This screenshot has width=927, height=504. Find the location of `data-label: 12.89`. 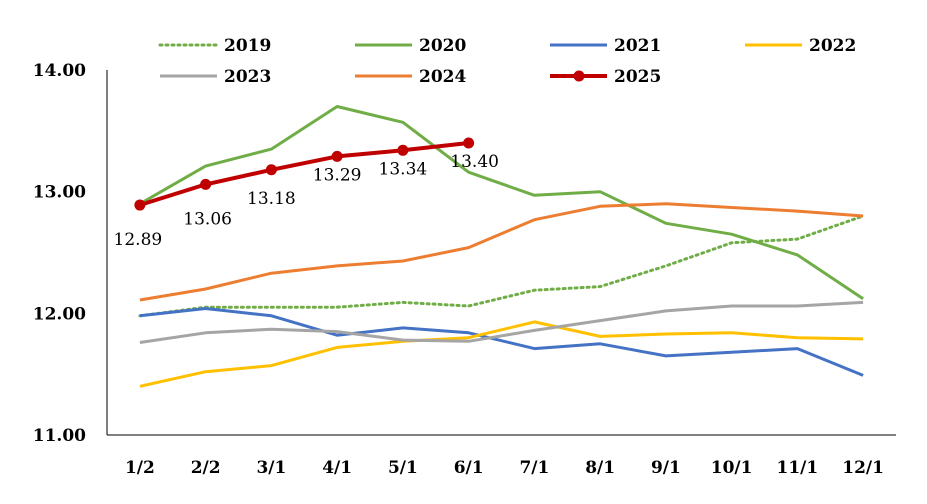

data-label: 12.89 is located at coordinates (138, 240).